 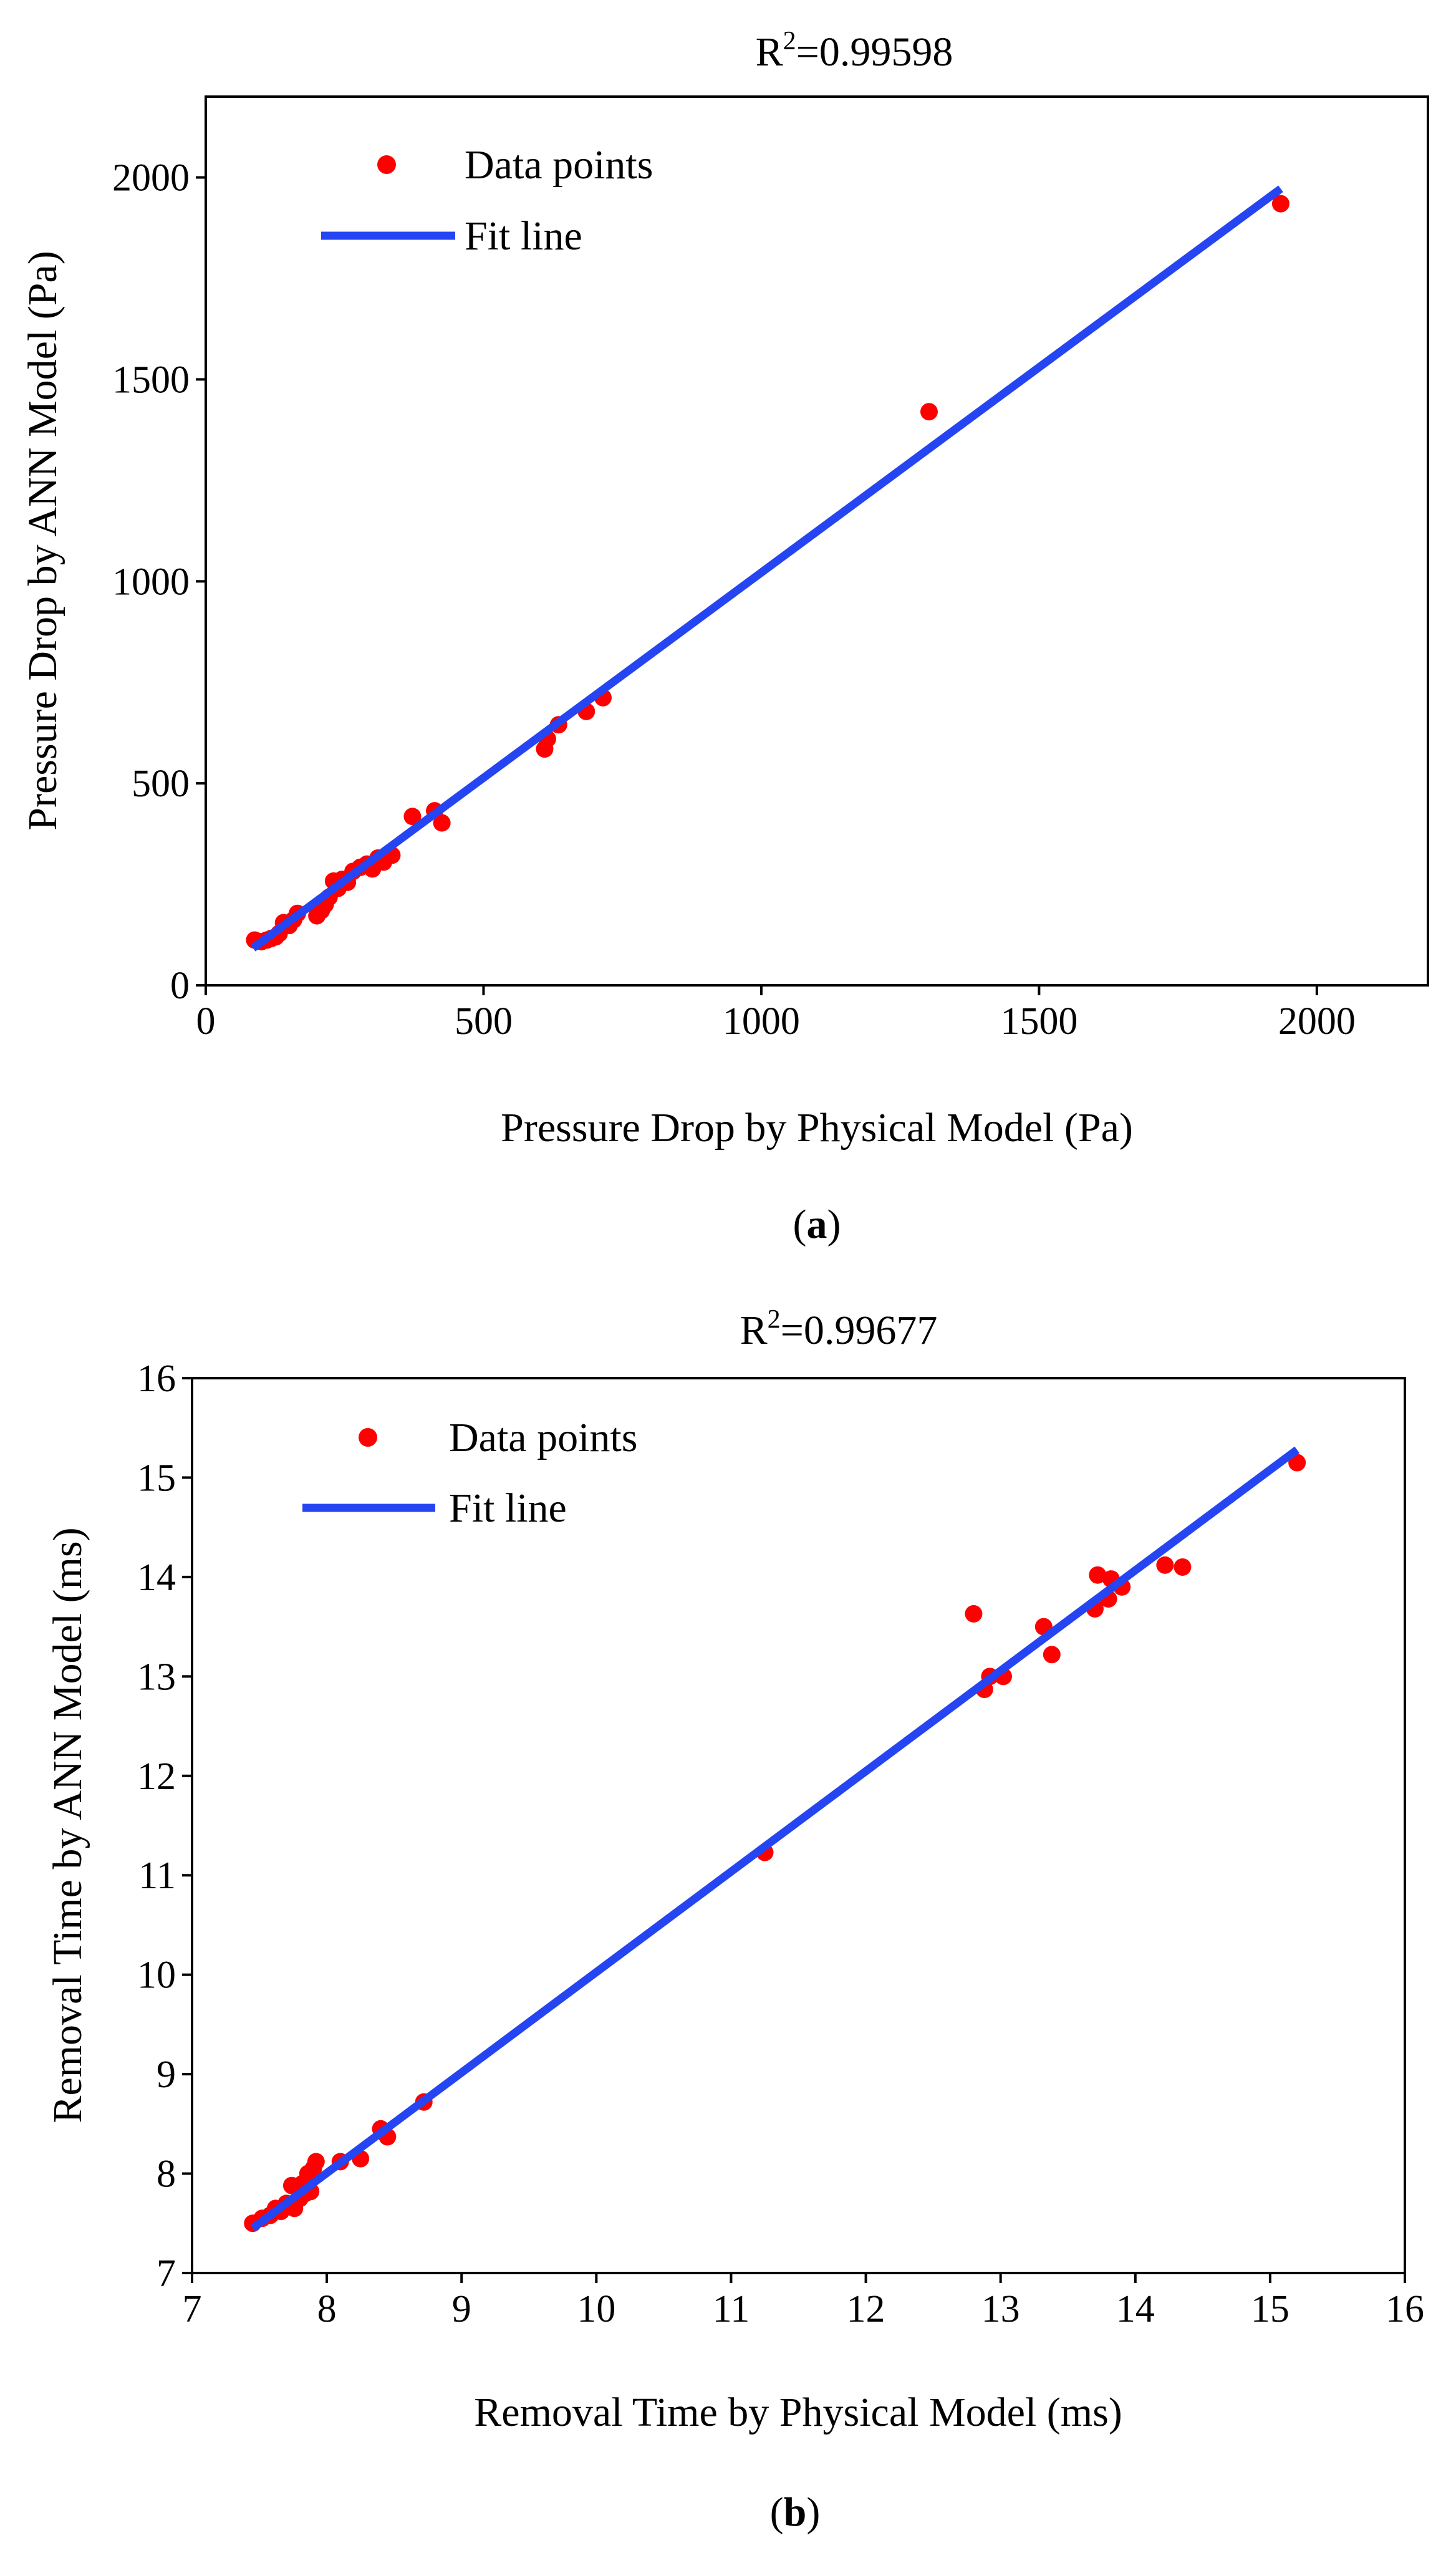 I want to click on y-tick-label: 9, so click(x=167, y=2075).